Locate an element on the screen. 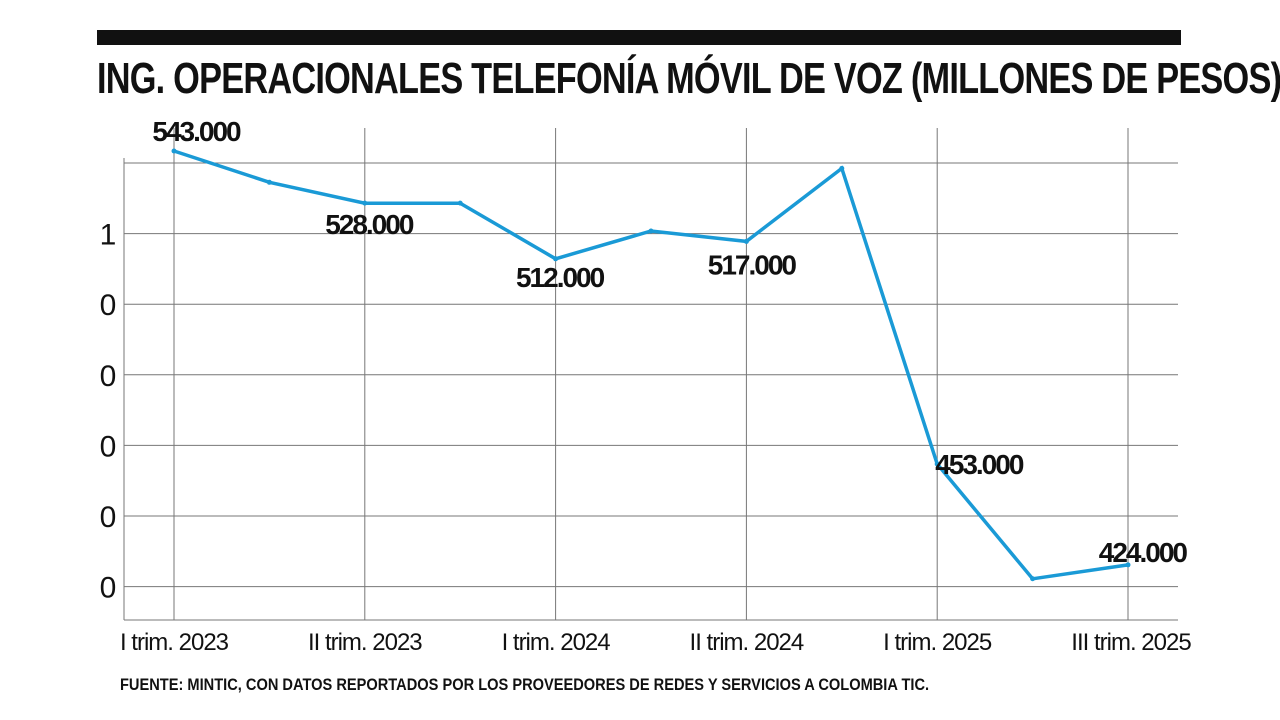 The image size is (1280, 720). y-tick-label: 1 is located at coordinates (108, 235).